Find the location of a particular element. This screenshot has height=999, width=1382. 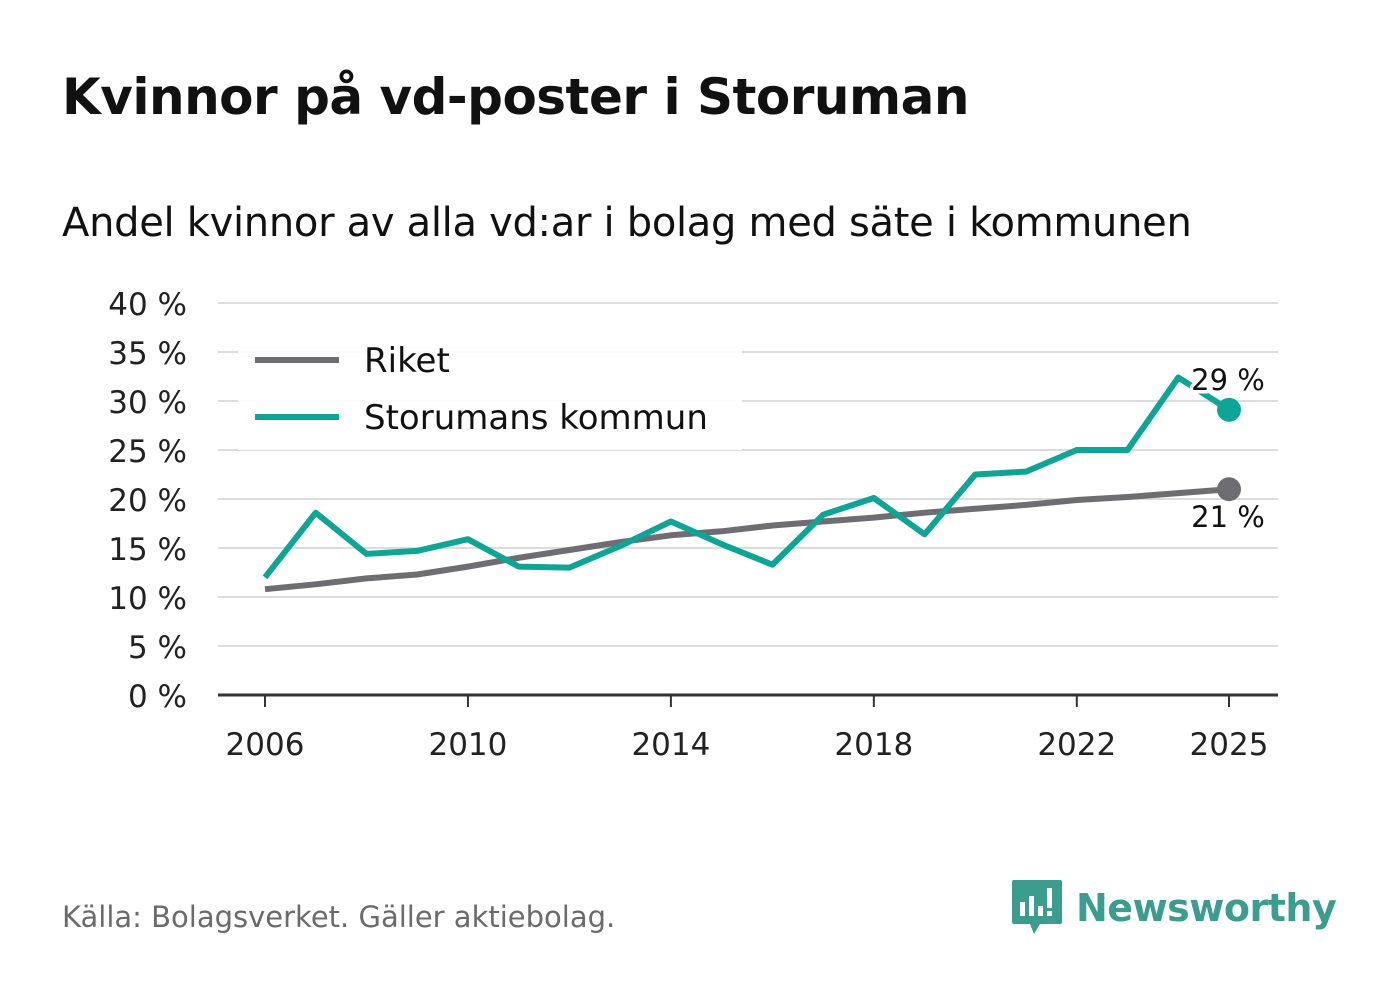

source-note: Källa: Bolagsverket. Gäller aktiebolag. is located at coordinates (339, 917).